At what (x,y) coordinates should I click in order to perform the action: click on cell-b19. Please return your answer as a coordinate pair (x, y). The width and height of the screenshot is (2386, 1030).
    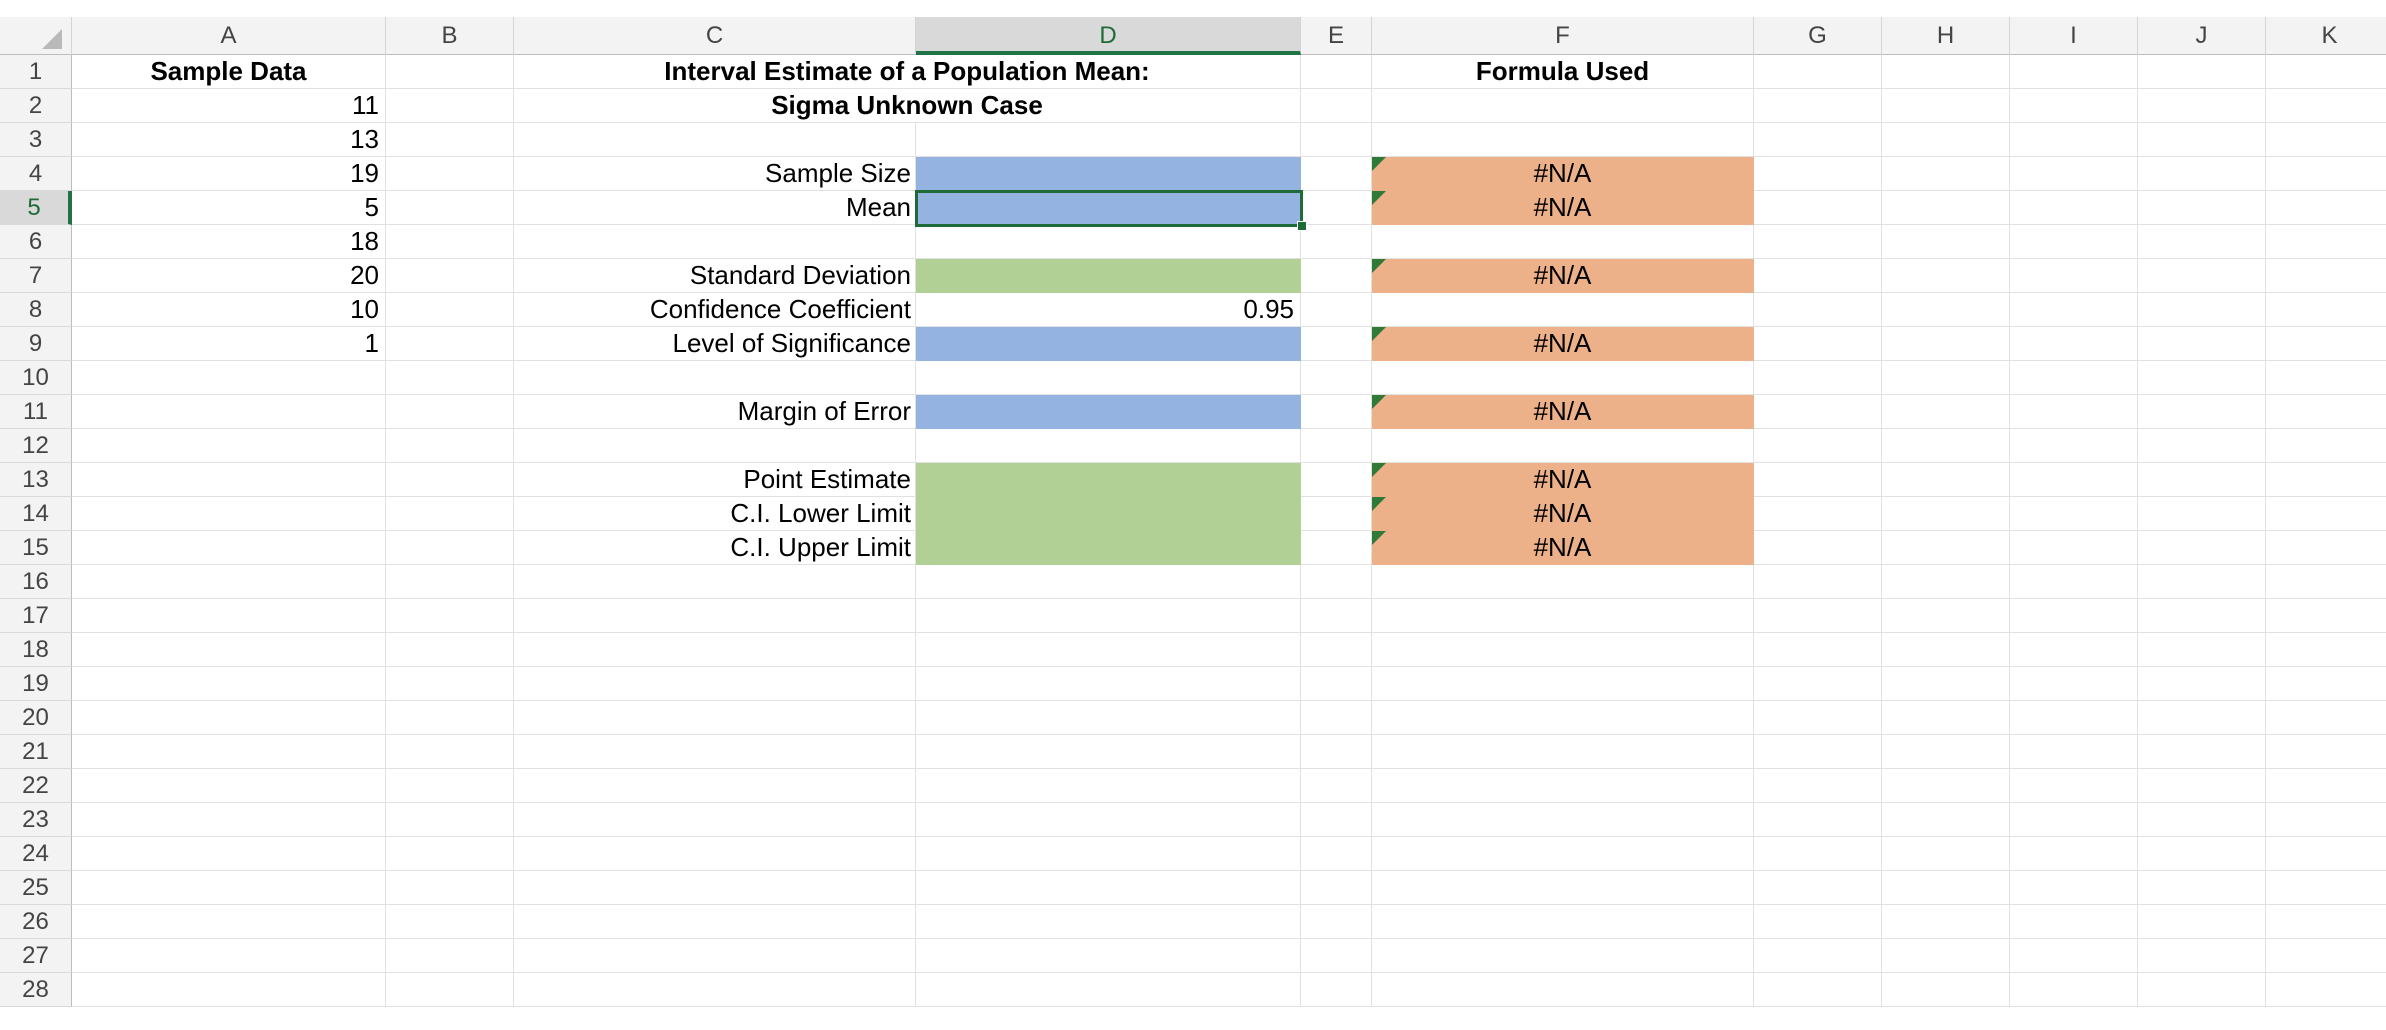
    Looking at the image, I should click on (450, 684).